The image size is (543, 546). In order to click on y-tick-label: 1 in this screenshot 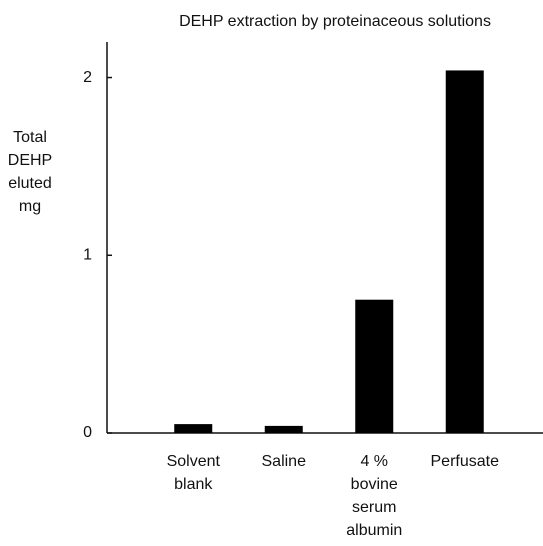, I will do `click(87, 254)`.